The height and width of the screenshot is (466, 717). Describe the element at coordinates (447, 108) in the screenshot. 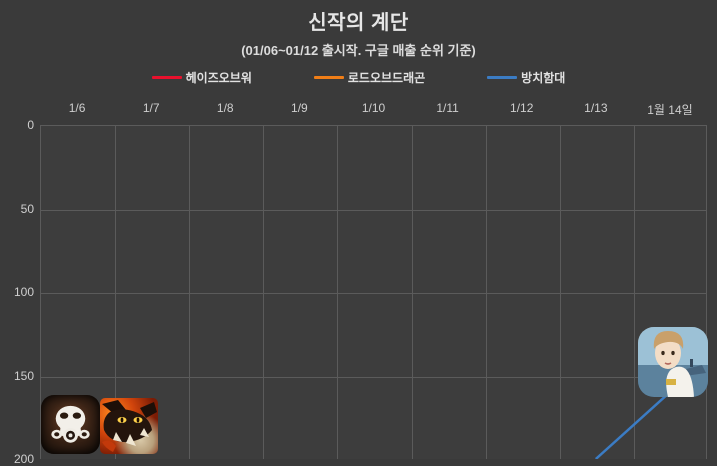

I see `x-axis-tick-label: 1/11` at that location.